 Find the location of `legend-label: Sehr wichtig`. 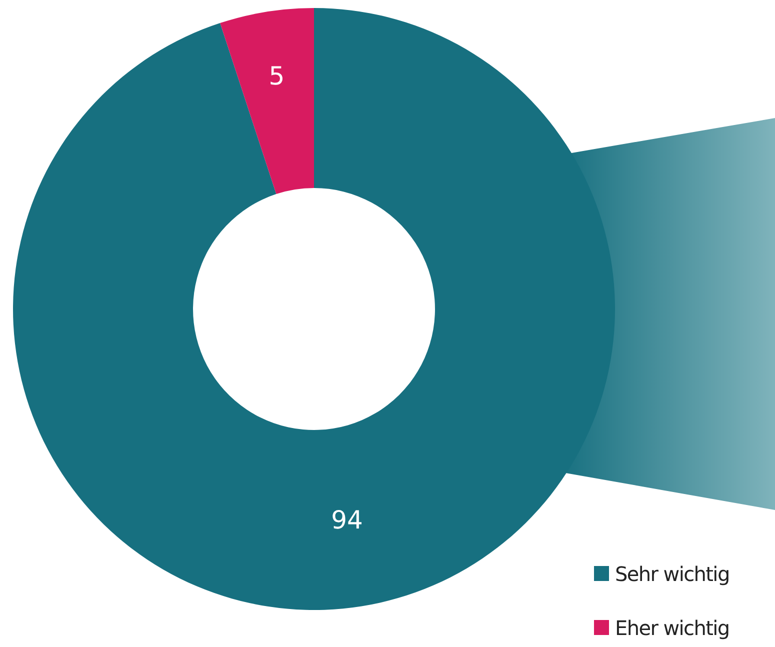

legend-label: Sehr wichtig is located at coordinates (672, 574).